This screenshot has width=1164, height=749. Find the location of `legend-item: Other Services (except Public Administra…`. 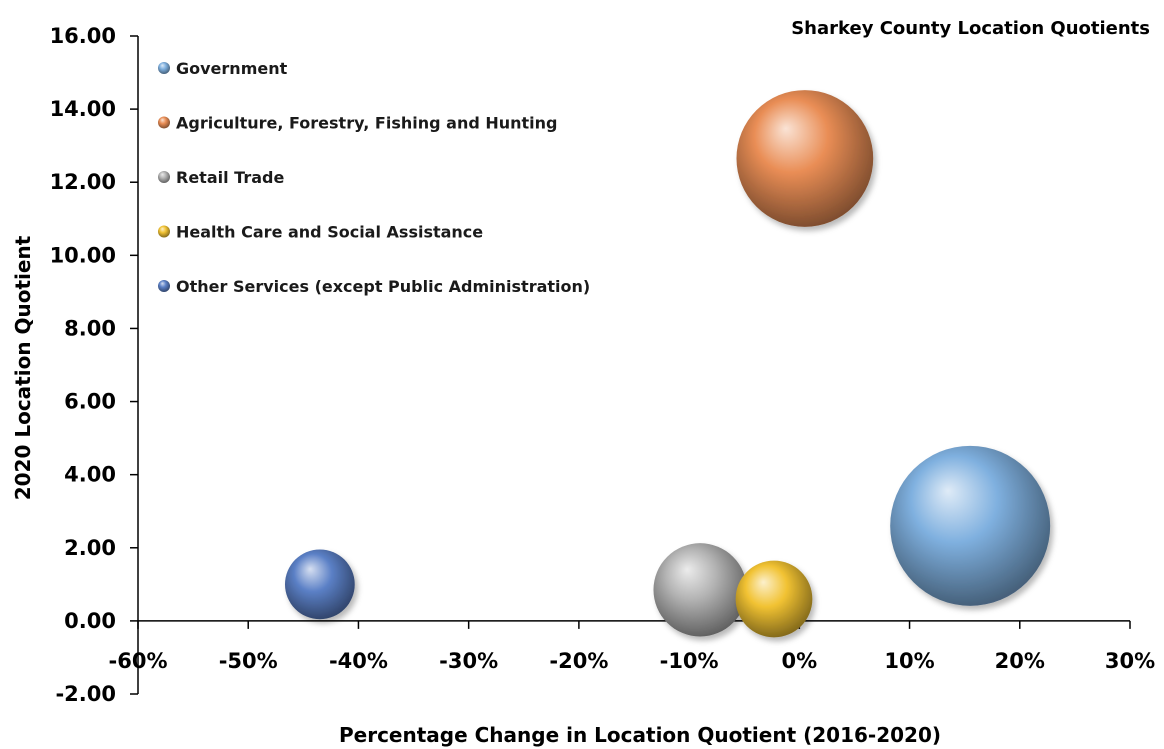

legend-item: Other Services (except Public Administra… is located at coordinates (374, 286).